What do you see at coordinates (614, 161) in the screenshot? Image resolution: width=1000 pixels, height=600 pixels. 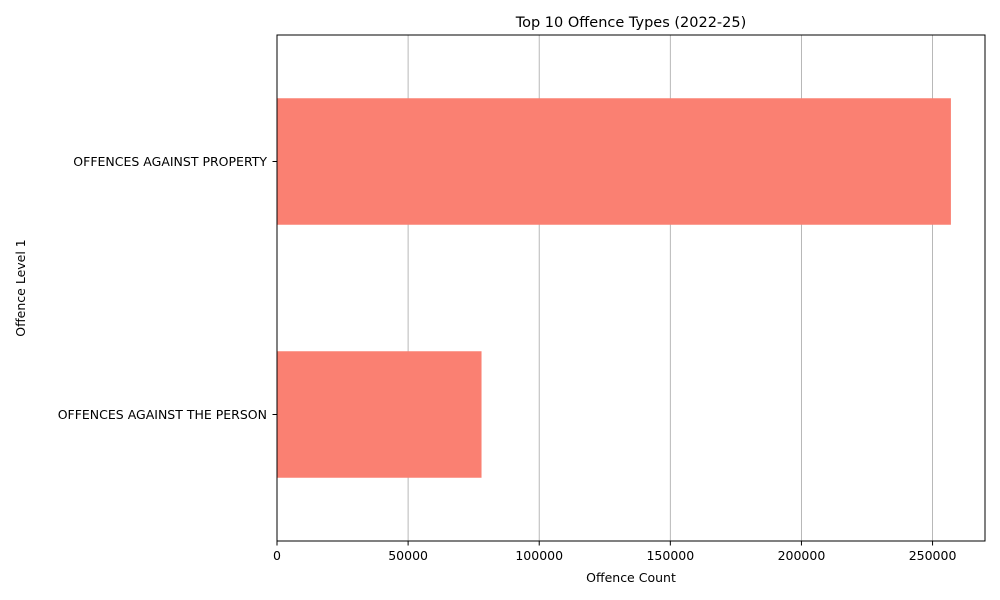 I see `bar-offences-against-property` at bounding box center [614, 161].